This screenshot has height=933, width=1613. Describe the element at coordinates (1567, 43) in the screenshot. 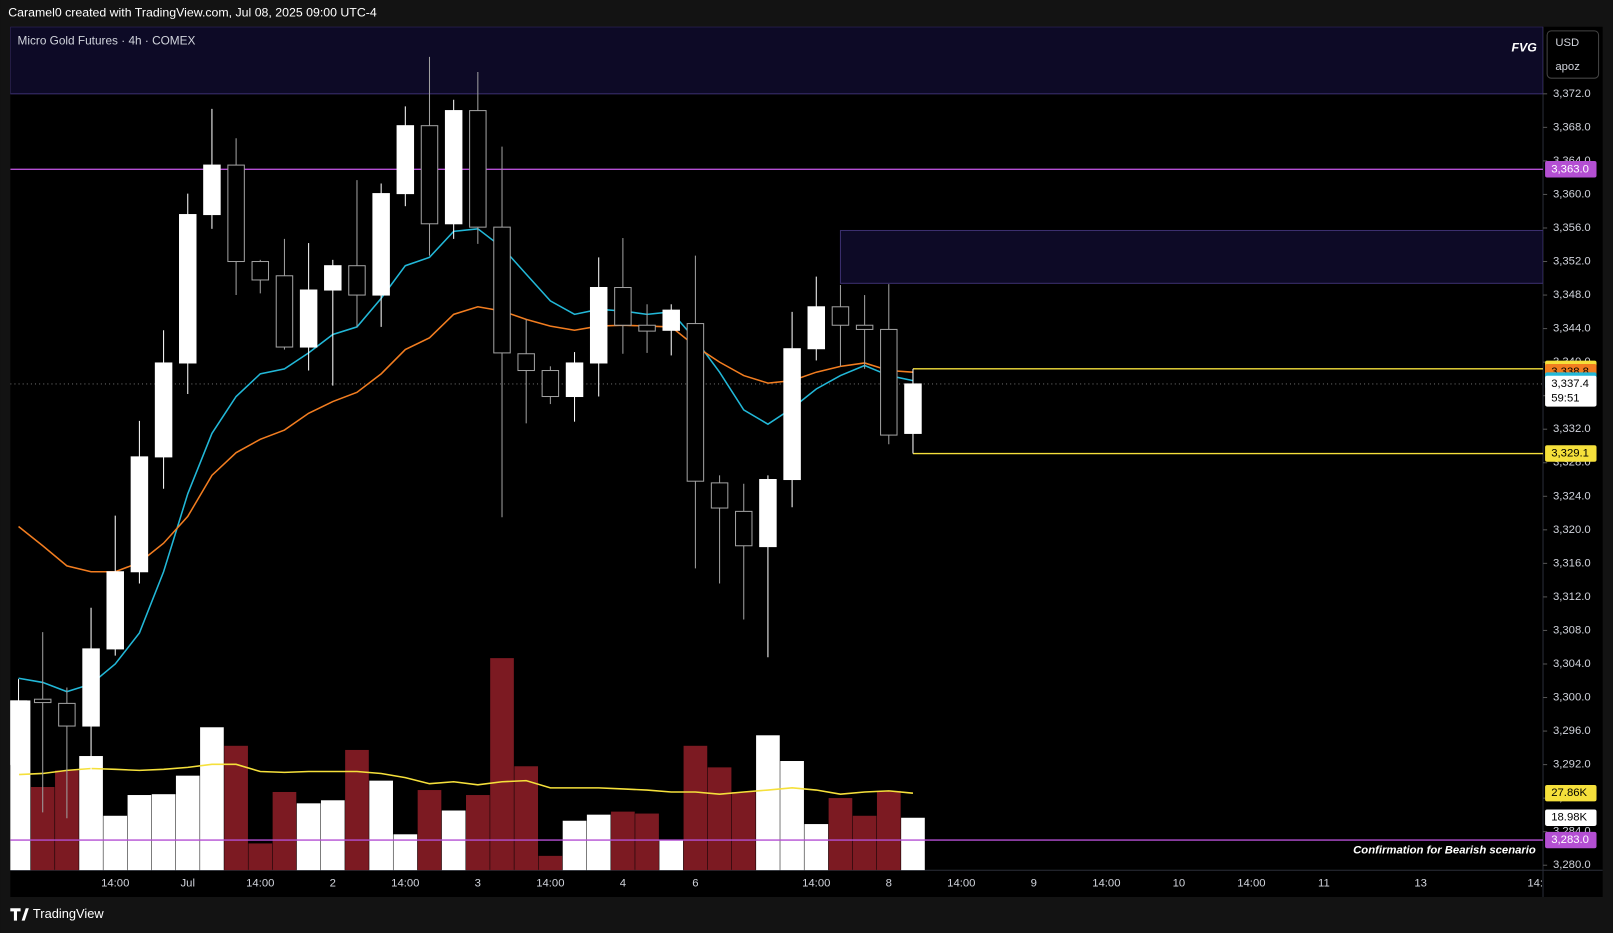

I see `currency: USD` at that location.